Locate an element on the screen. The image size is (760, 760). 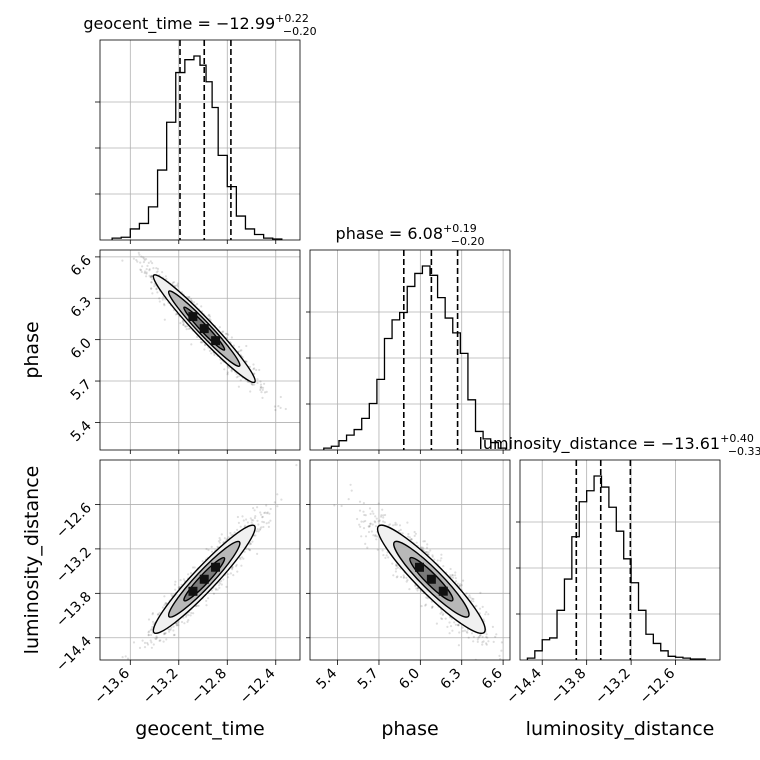
scatter-panel-geocent_time-luminosity_distance is located at coordinates (200, 560).